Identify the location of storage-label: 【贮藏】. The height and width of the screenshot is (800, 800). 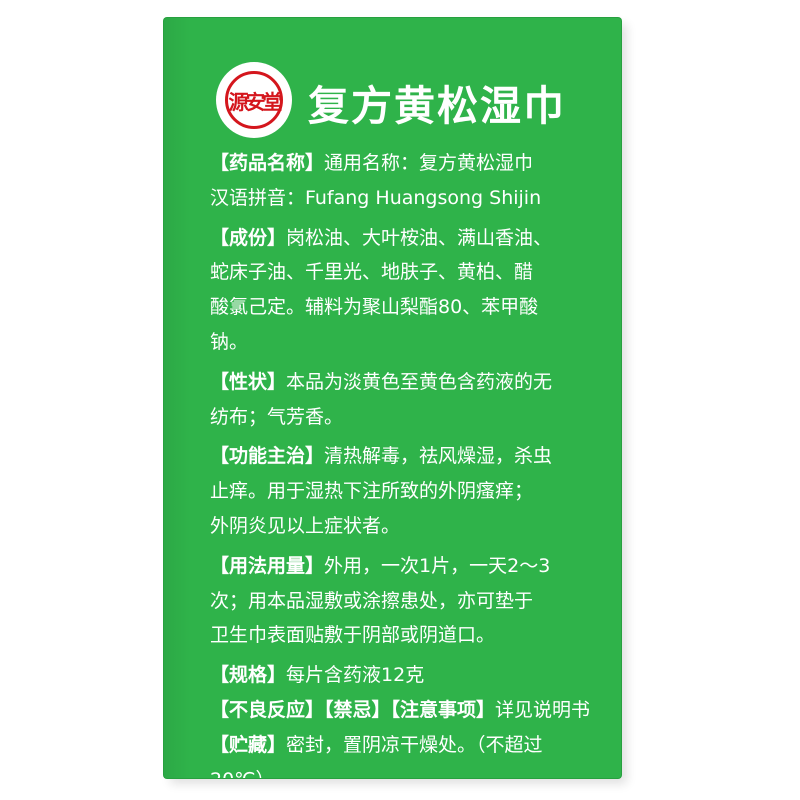
(248, 744).